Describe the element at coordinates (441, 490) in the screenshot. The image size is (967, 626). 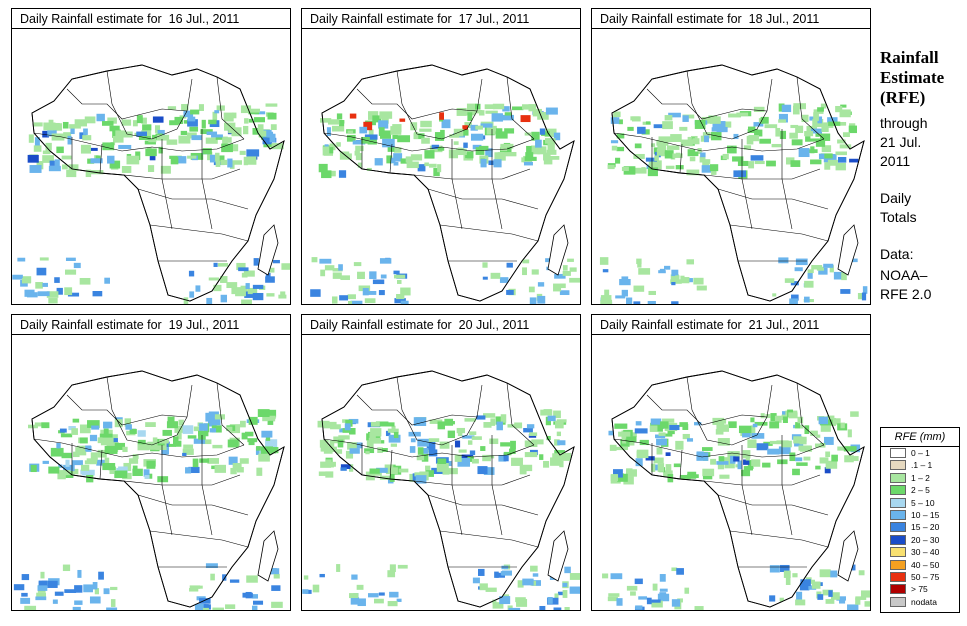
I see `rainfall-map` at that location.